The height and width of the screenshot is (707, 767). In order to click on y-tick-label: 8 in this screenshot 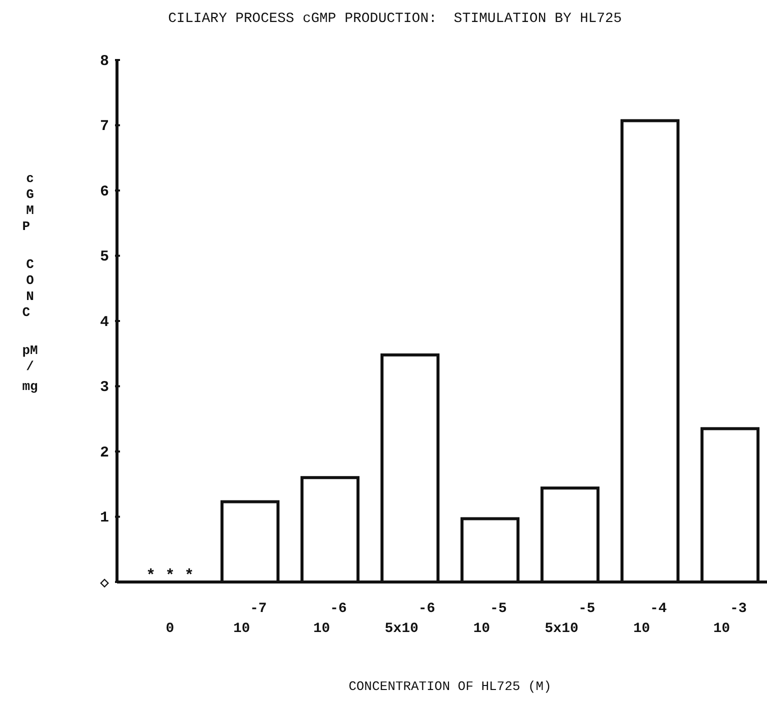, I will do `click(104, 61)`.